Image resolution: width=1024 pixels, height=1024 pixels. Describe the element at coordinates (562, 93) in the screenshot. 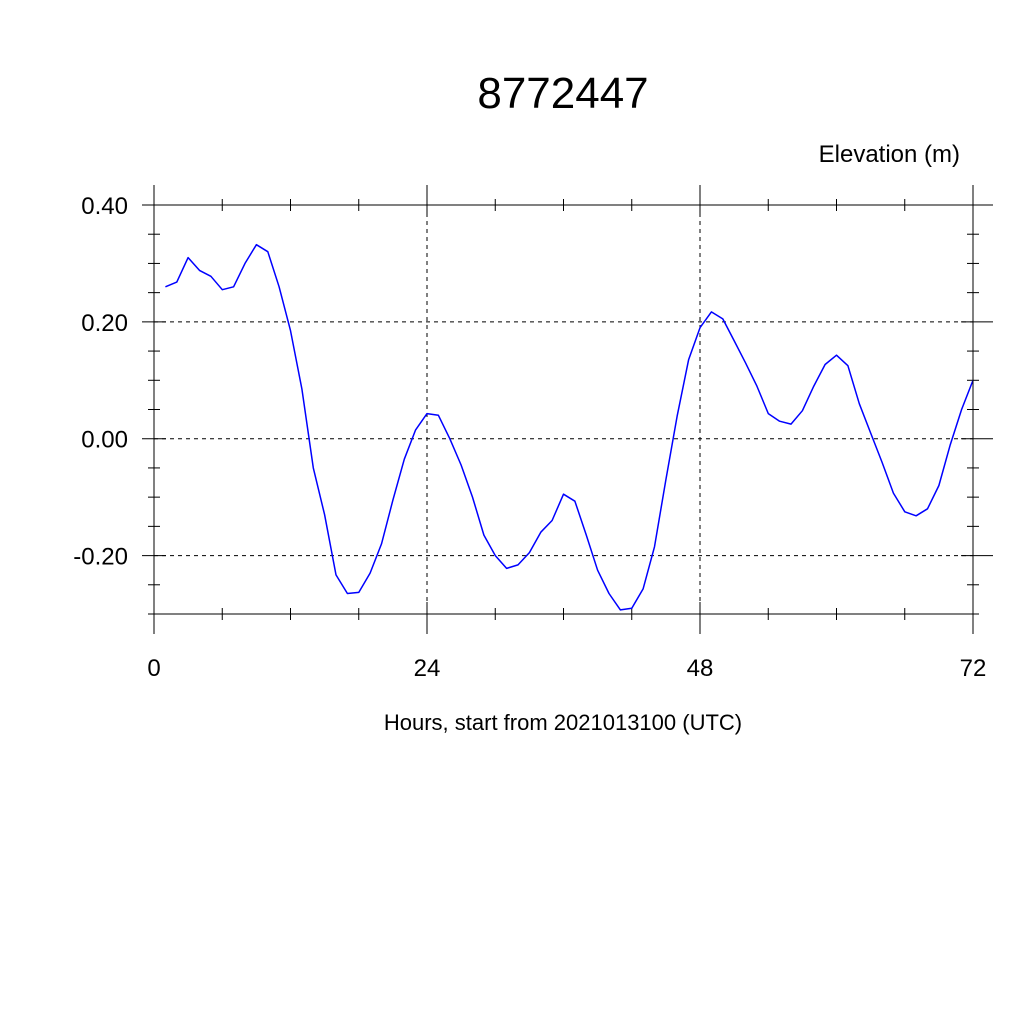

I see `chart-title: 8772447` at that location.